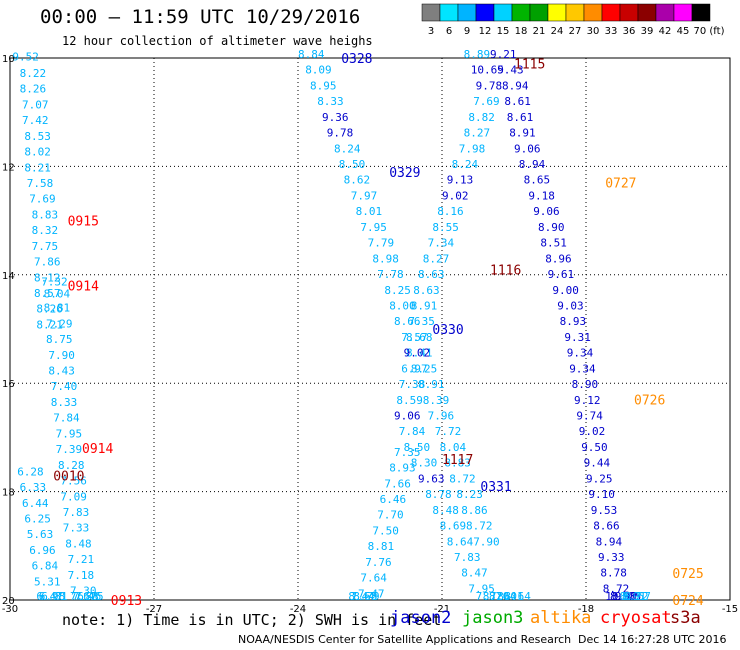 The width and height of the screenshot is (740, 650). What do you see at coordinates (33, 73) in the screenshot?
I see `swh-value-label: 8.22` at bounding box center [33, 73].